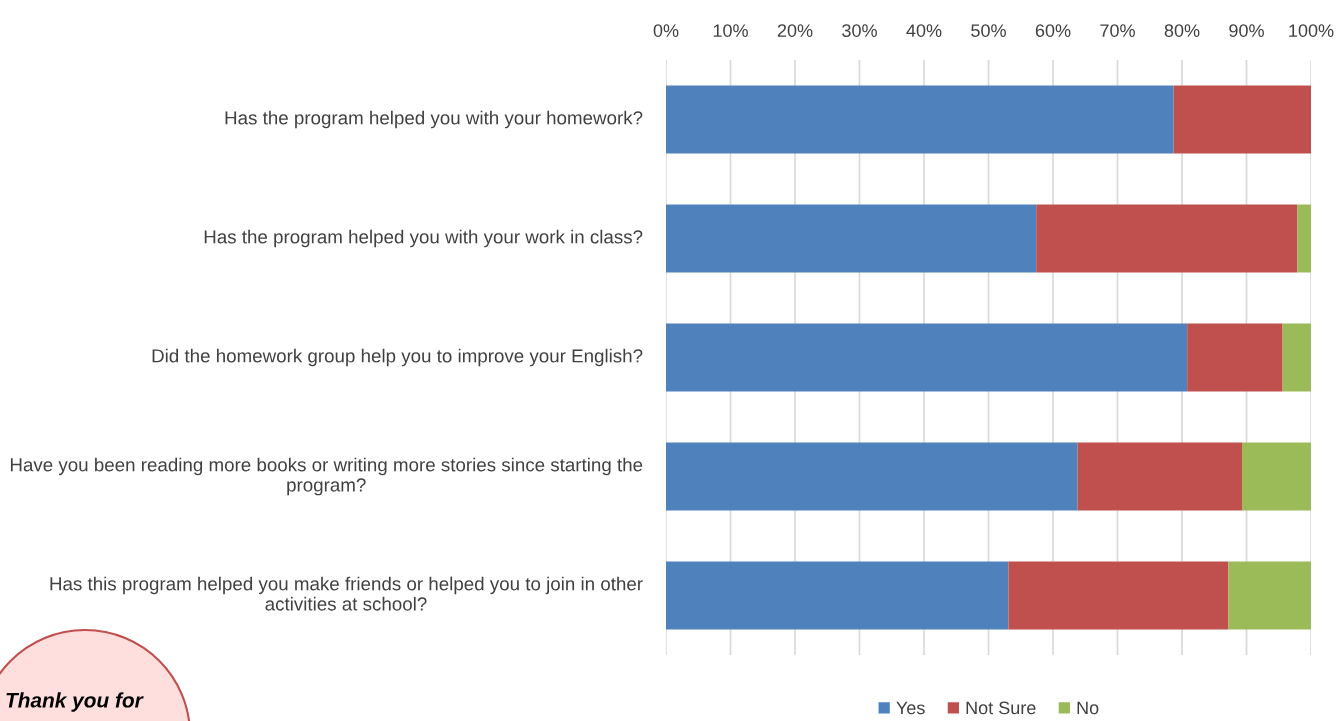 The width and height of the screenshot is (1338, 721). I want to click on y-tick-label: Has this program helped you make friends or helped you to join in other activities at school?, so click(346, 593).